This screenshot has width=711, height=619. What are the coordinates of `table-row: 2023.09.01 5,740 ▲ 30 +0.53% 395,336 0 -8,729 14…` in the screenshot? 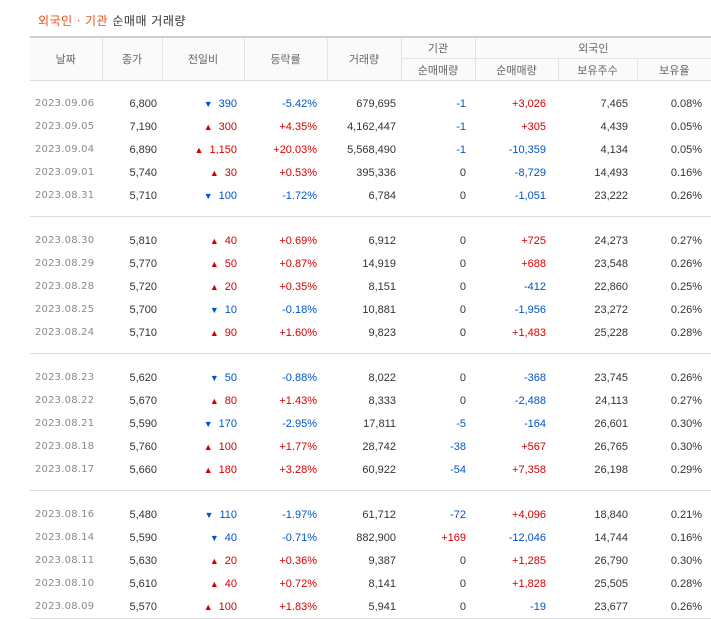 It's located at (370, 172).